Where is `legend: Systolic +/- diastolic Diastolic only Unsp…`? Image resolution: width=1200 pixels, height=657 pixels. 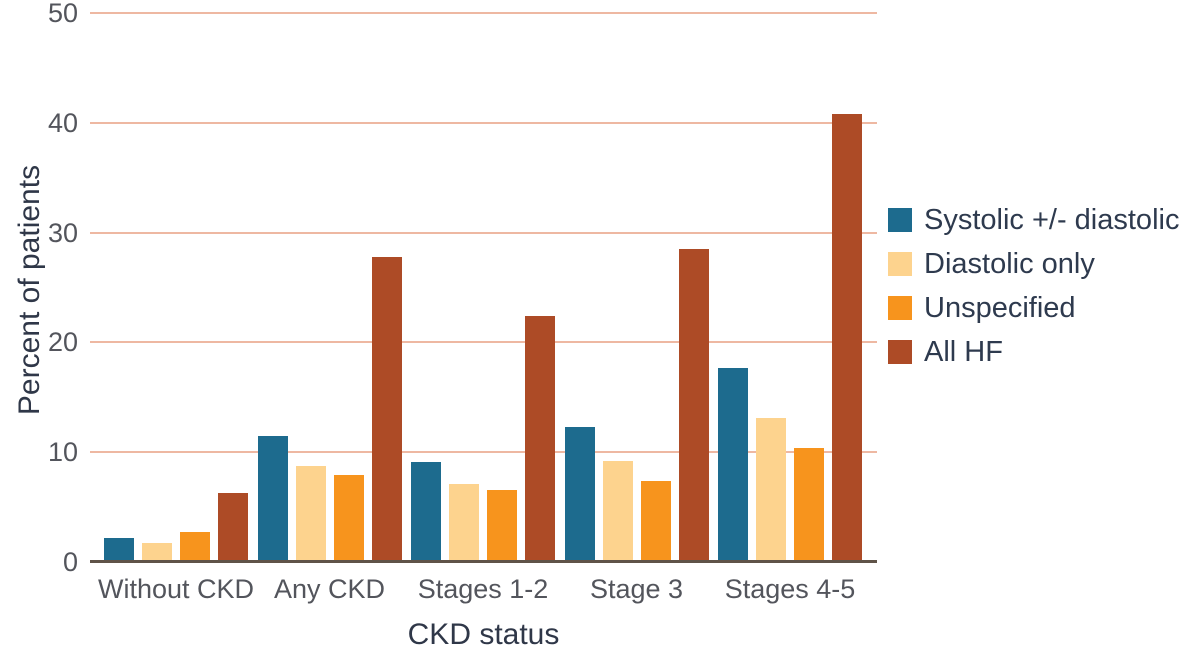 legend: Systolic +/- diastolic Diastolic only Unsp… is located at coordinates (1033, 291).